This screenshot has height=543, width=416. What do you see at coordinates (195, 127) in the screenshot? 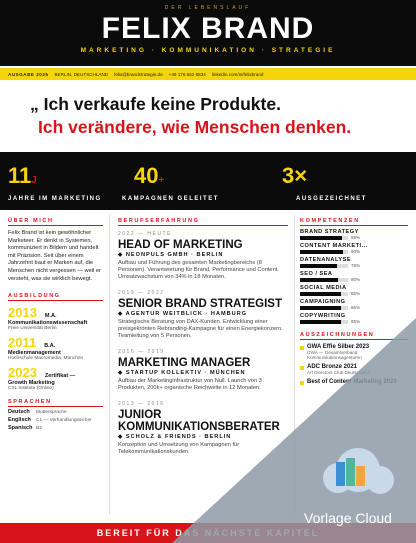
I see `quote-line: Ich verändere, wie Menschen denken.` at bounding box center [195, 127].